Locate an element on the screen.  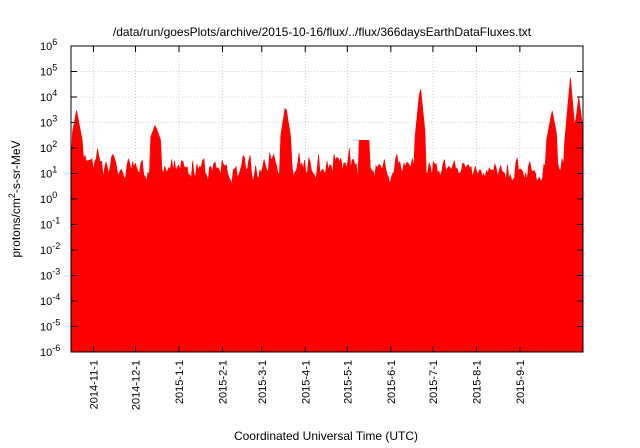
y-tick-label: 10⁵ is located at coordinates (48, 71).